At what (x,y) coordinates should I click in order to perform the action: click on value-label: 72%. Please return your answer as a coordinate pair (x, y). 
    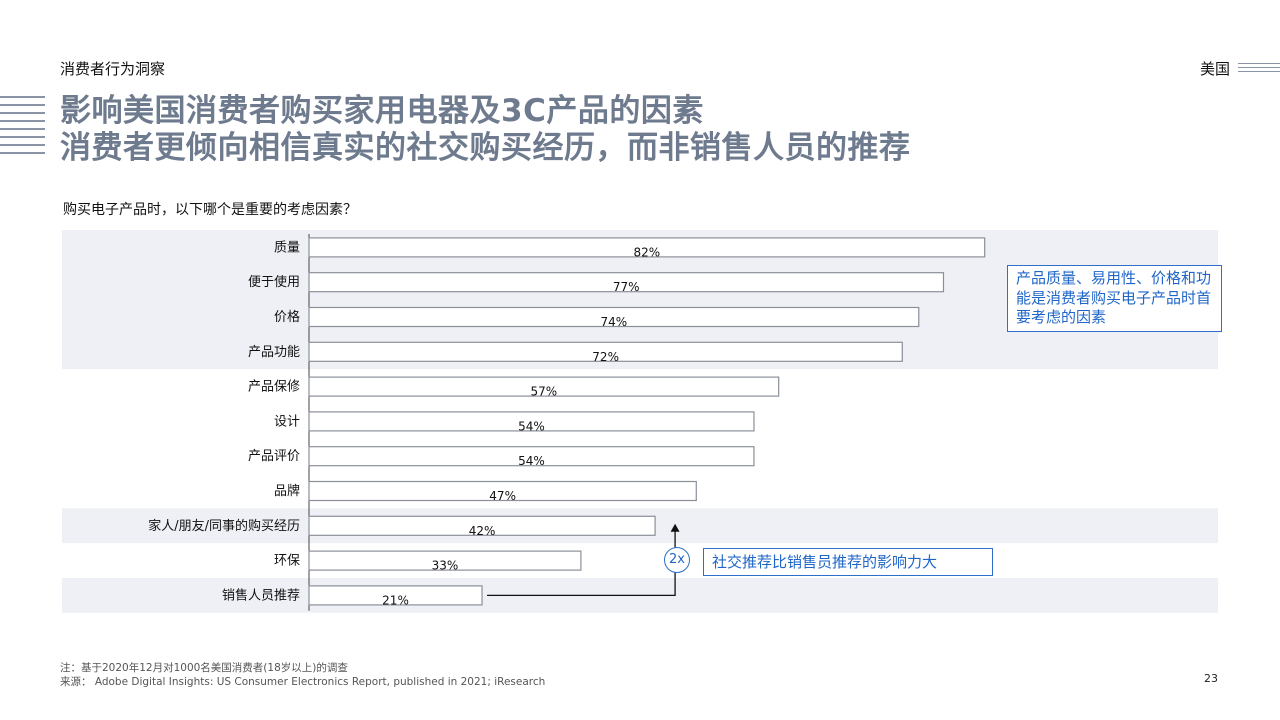
    Looking at the image, I should click on (605, 357).